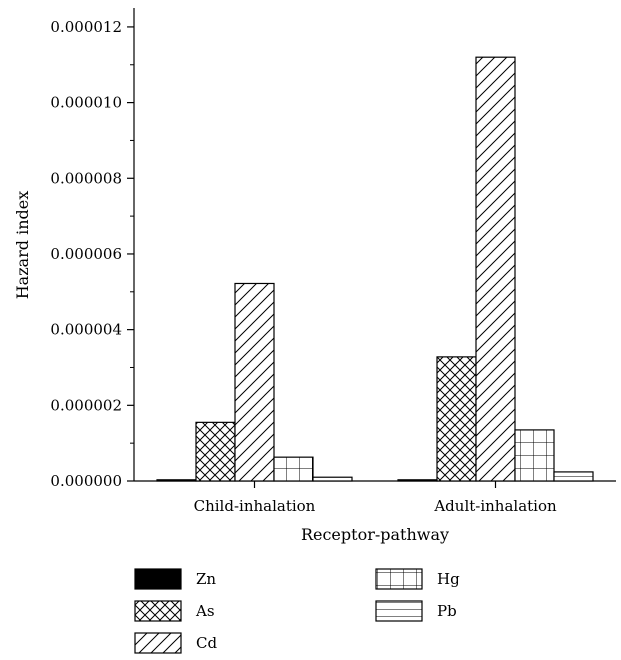  What do you see at coordinates (86, 178) in the screenshot?
I see `y-tick-label: 0.000008` at bounding box center [86, 178].